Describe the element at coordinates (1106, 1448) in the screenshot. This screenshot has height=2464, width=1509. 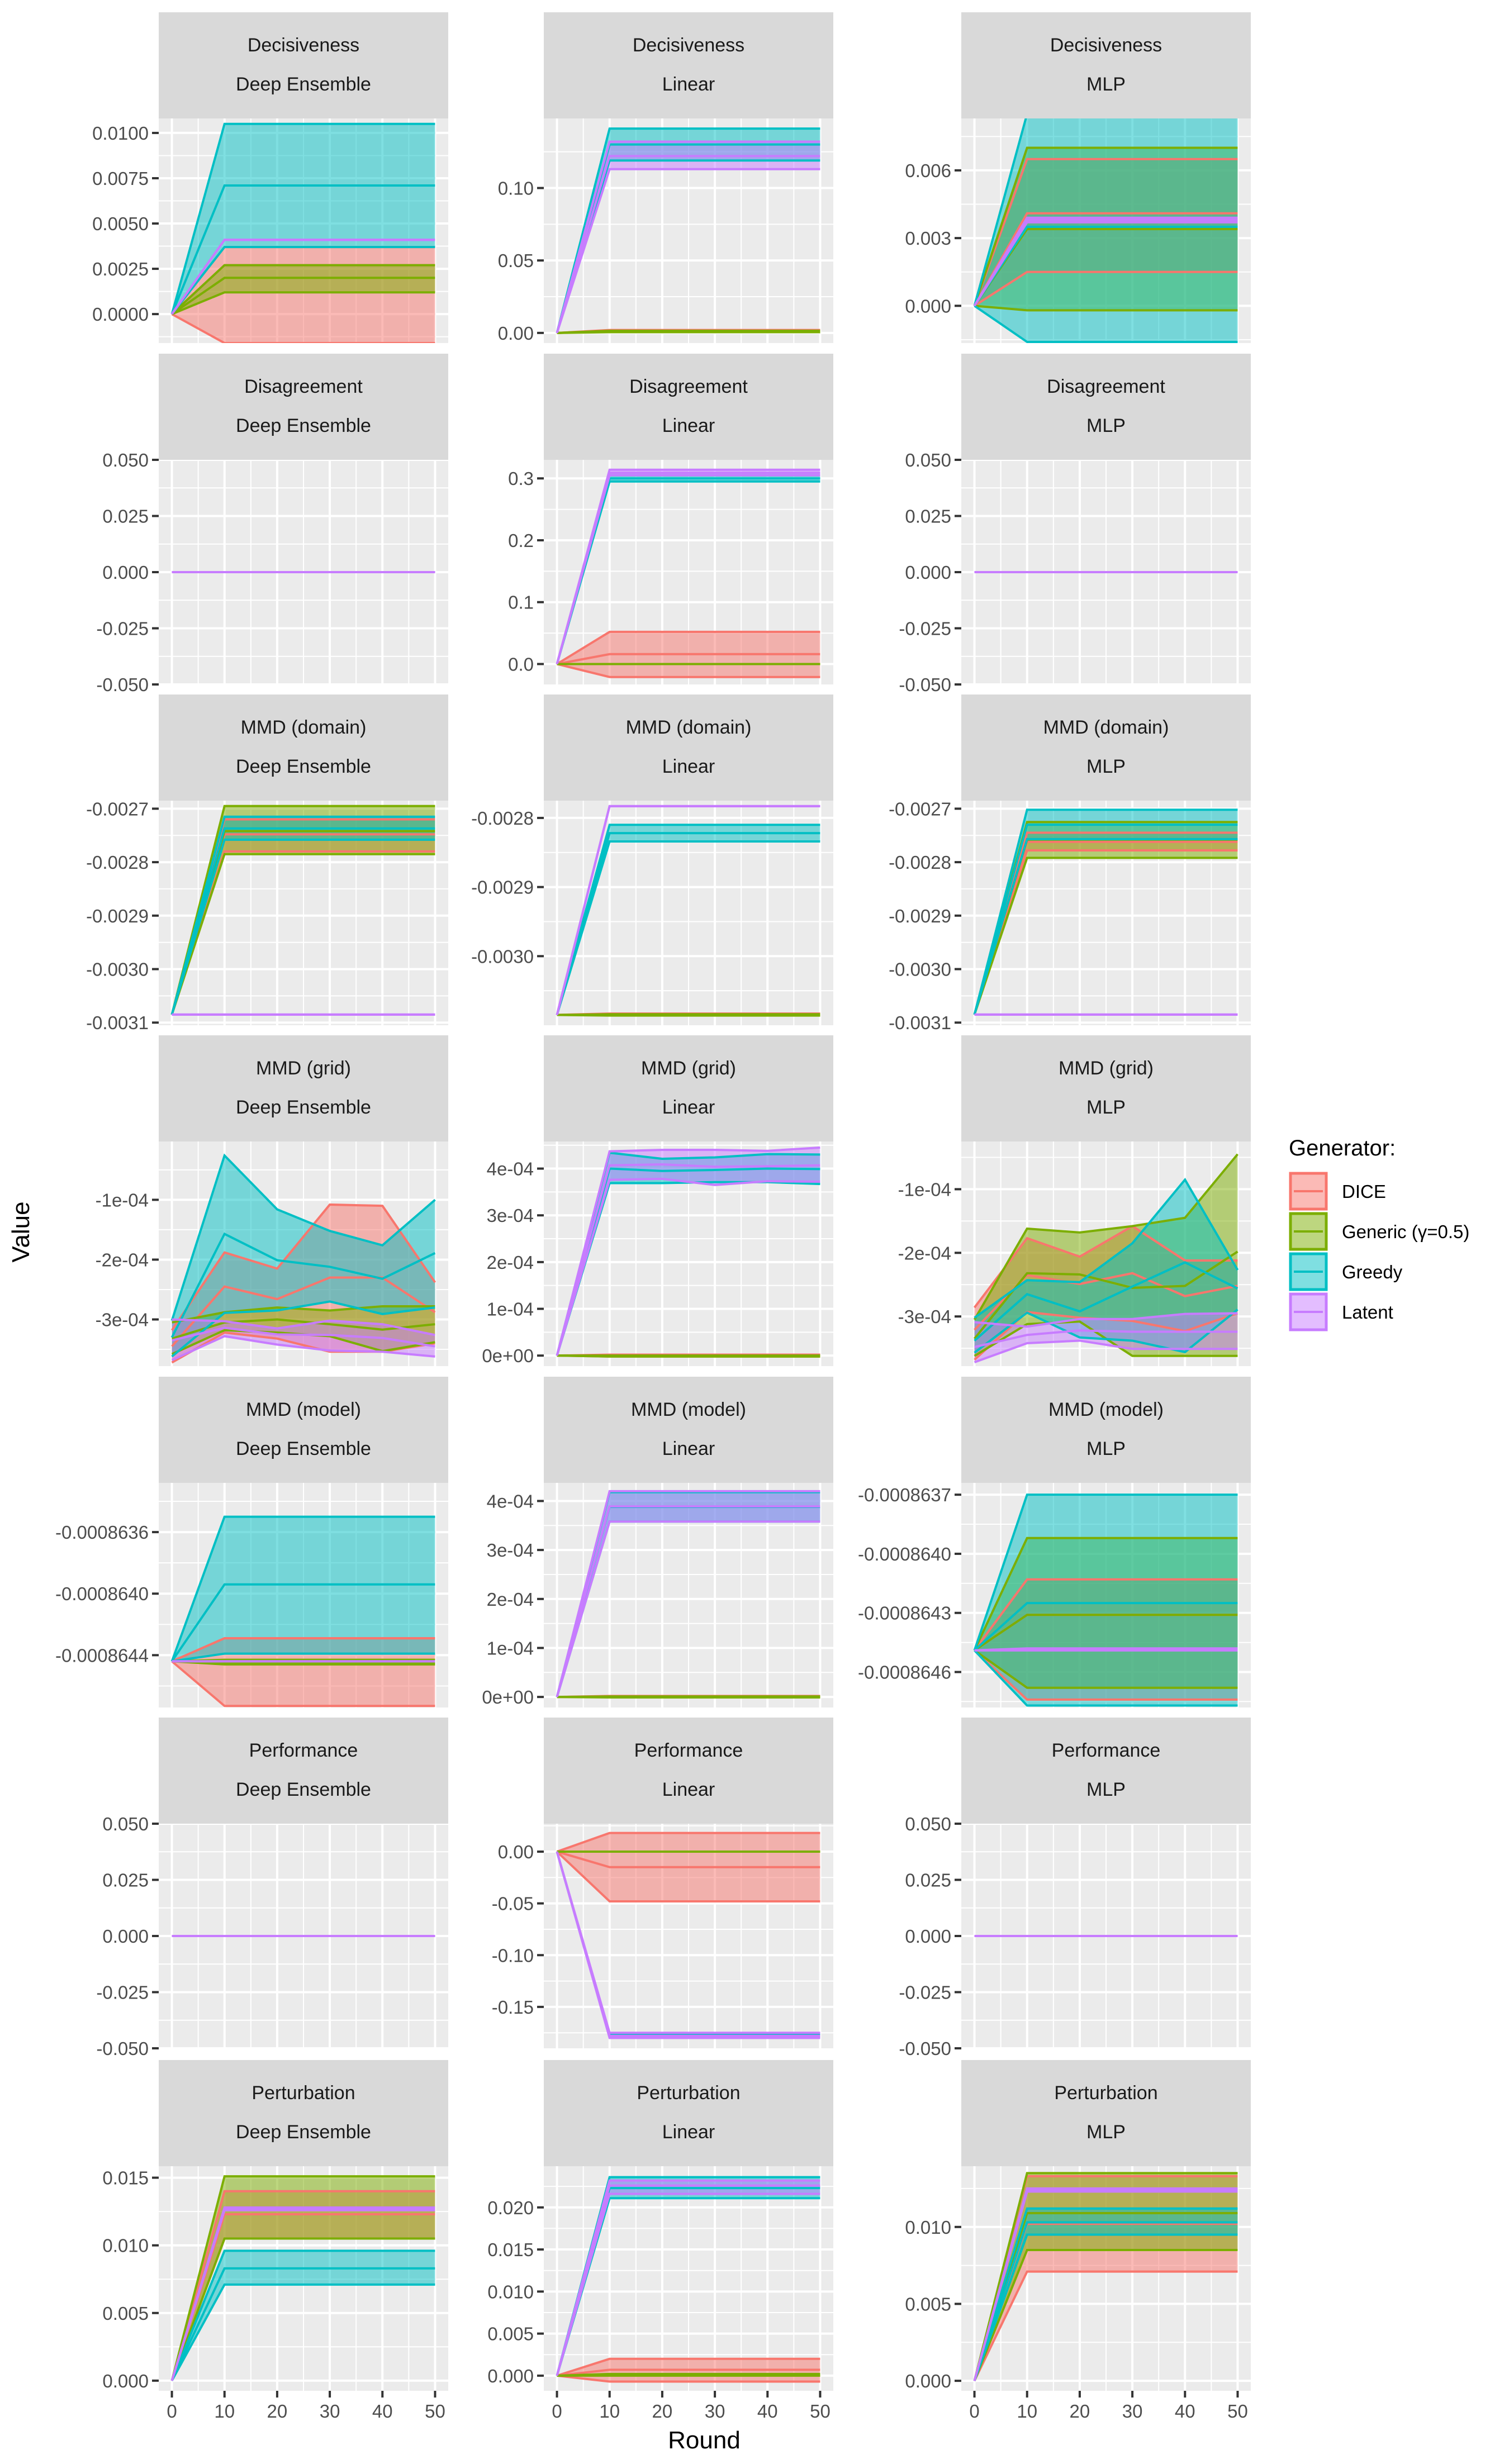
I see `facet-model-label: MLP` at that location.